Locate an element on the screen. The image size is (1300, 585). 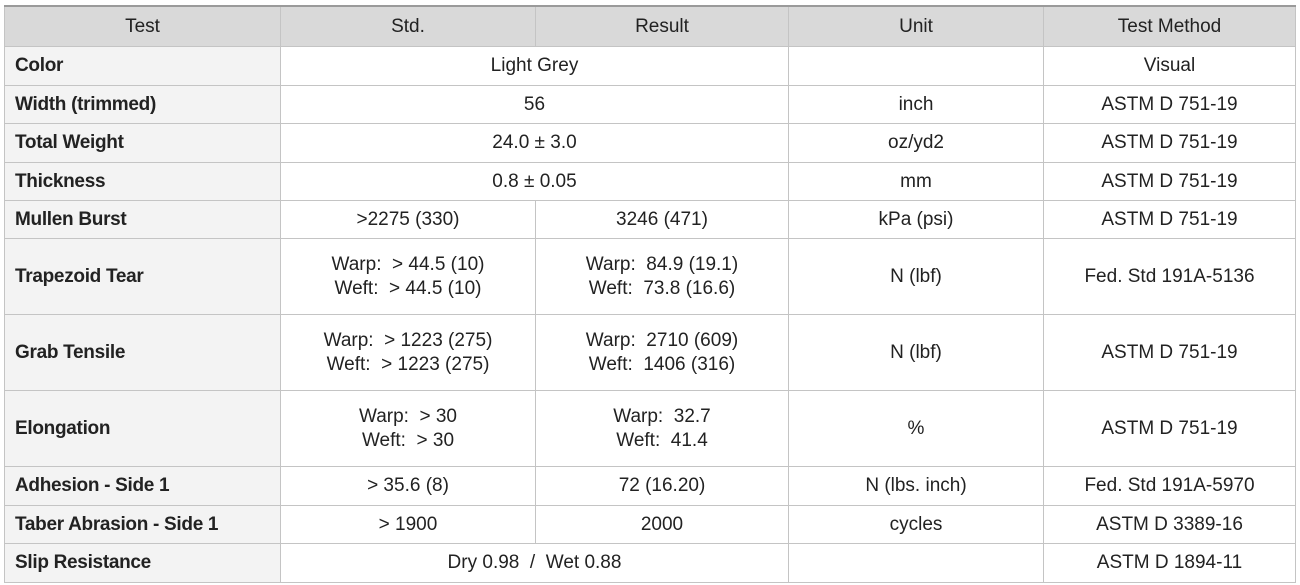
header-cell: Std. is located at coordinates (408, 26).